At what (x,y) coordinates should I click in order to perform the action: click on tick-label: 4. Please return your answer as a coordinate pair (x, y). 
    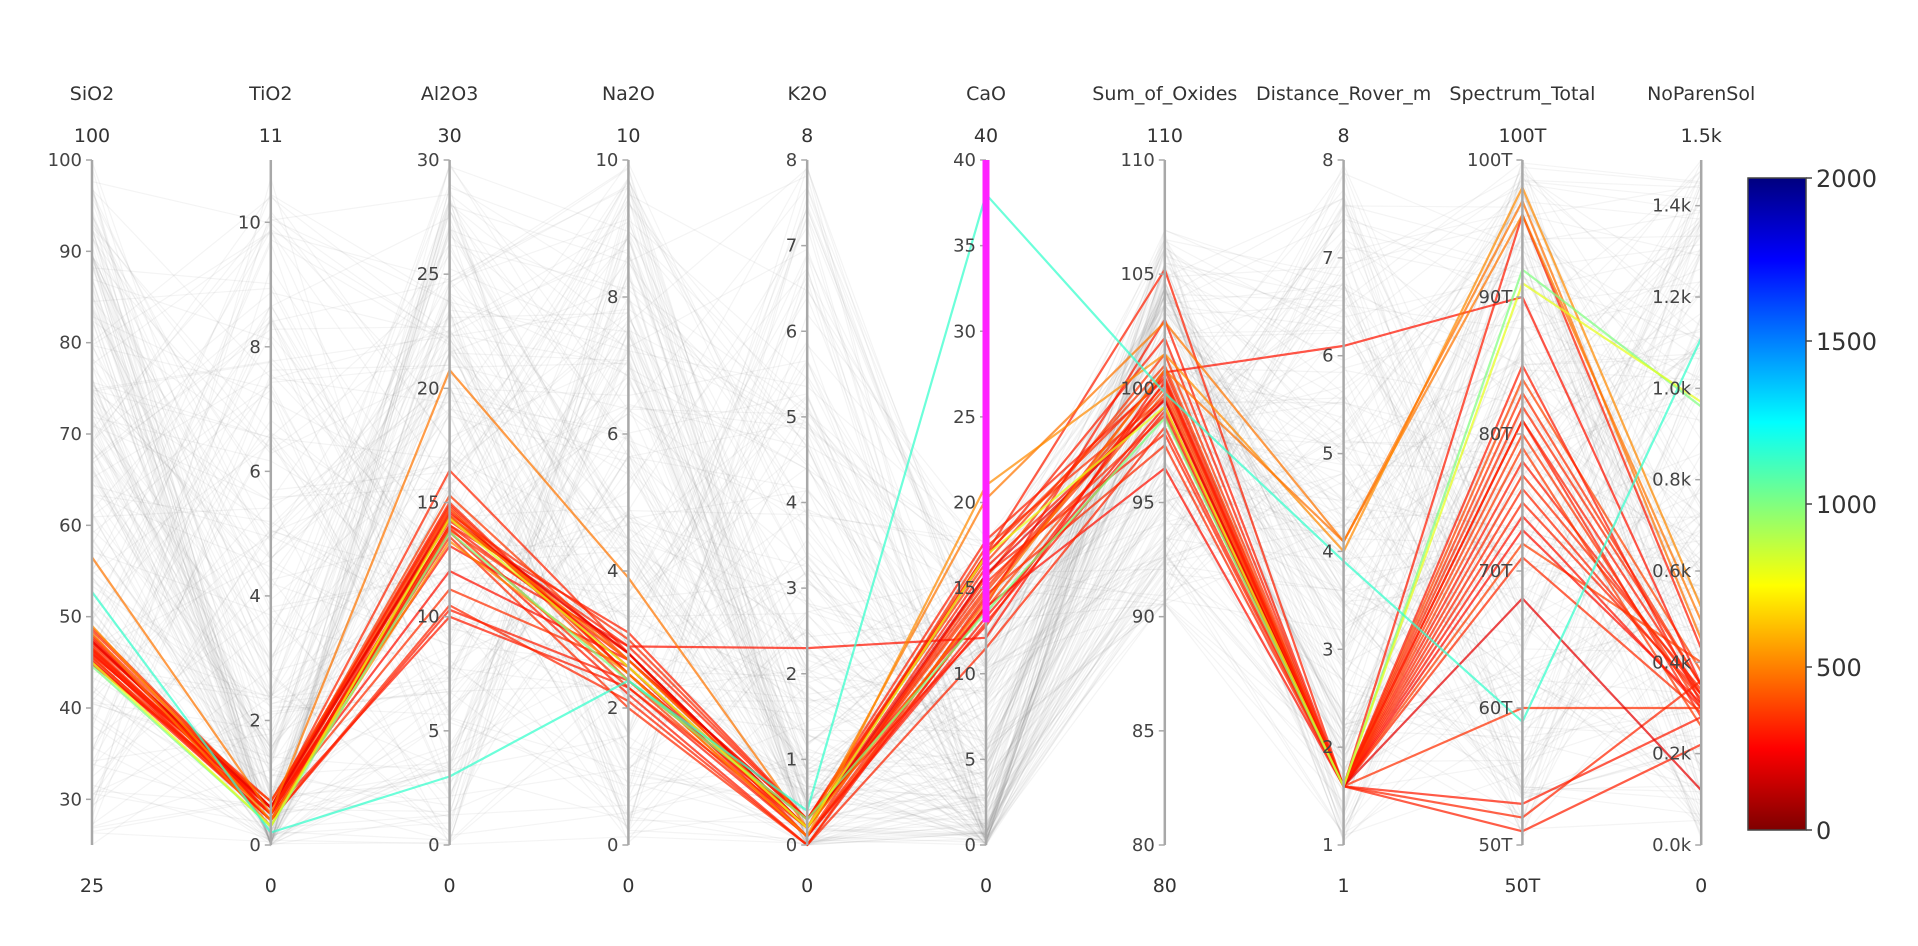
    Looking at the image, I should click on (1327, 551).